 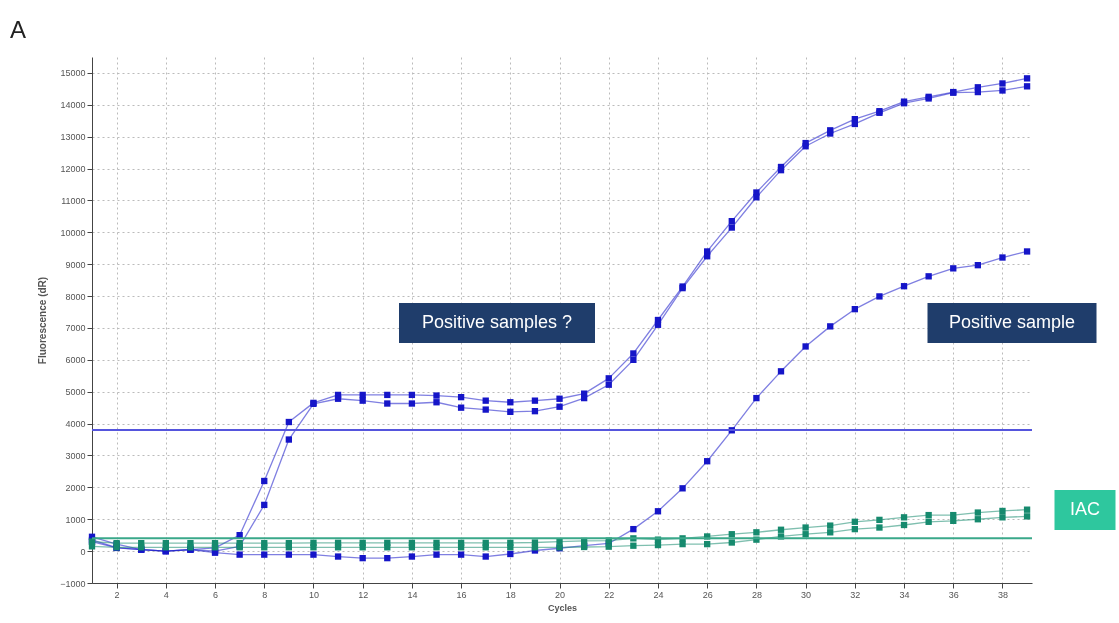 What do you see at coordinates (75, 455) in the screenshot?
I see `y-tick-label: 3000` at bounding box center [75, 455].